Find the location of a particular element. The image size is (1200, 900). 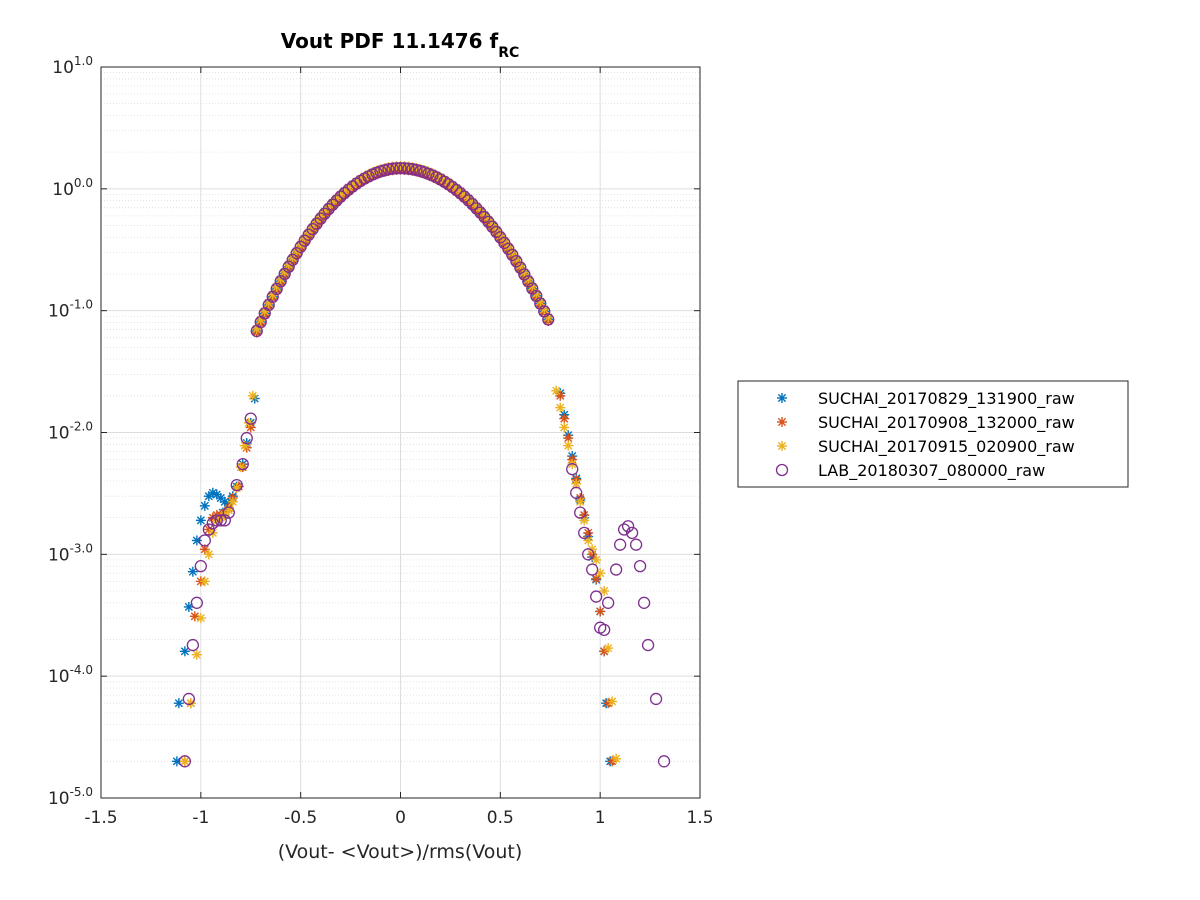

x-tick-label: -0.5 is located at coordinates (300, 818).